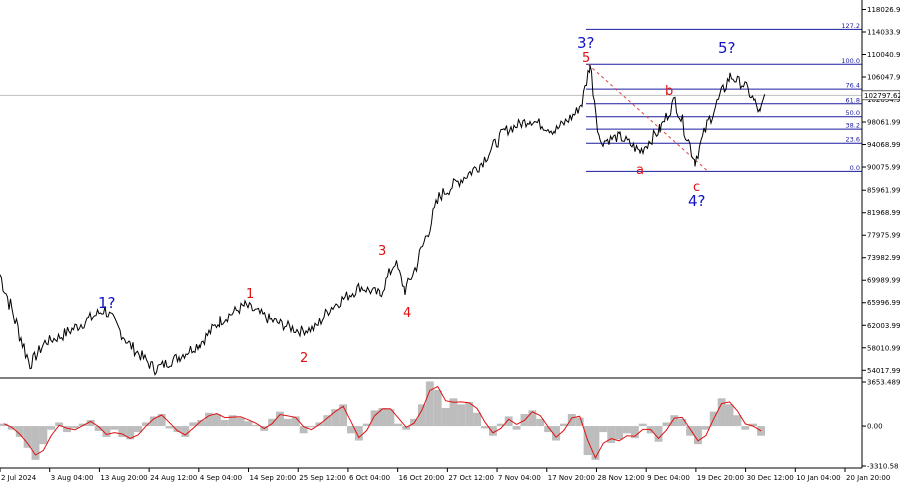 The height and width of the screenshot is (485, 900). What do you see at coordinates (107, 303) in the screenshot?
I see `wave-label-1q: 1?` at bounding box center [107, 303].